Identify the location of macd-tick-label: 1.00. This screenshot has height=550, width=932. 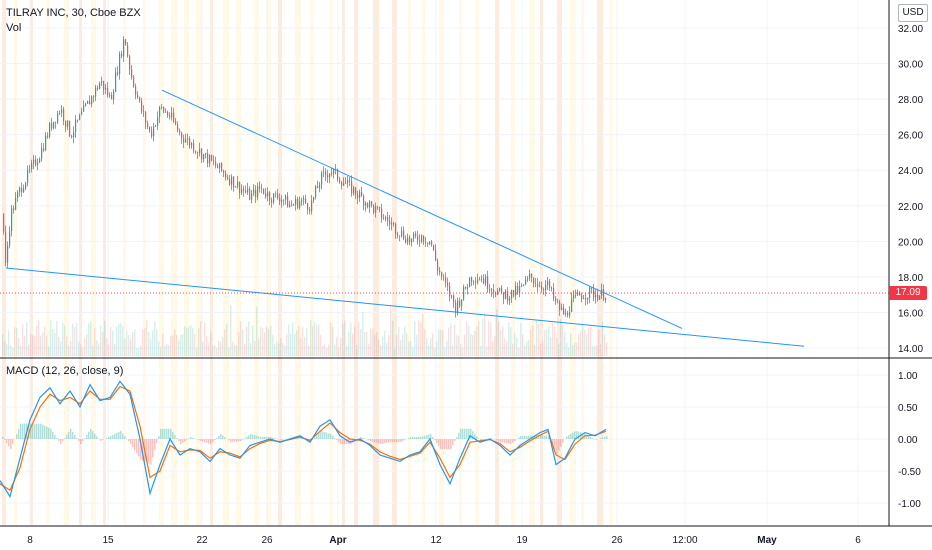
(908, 376).